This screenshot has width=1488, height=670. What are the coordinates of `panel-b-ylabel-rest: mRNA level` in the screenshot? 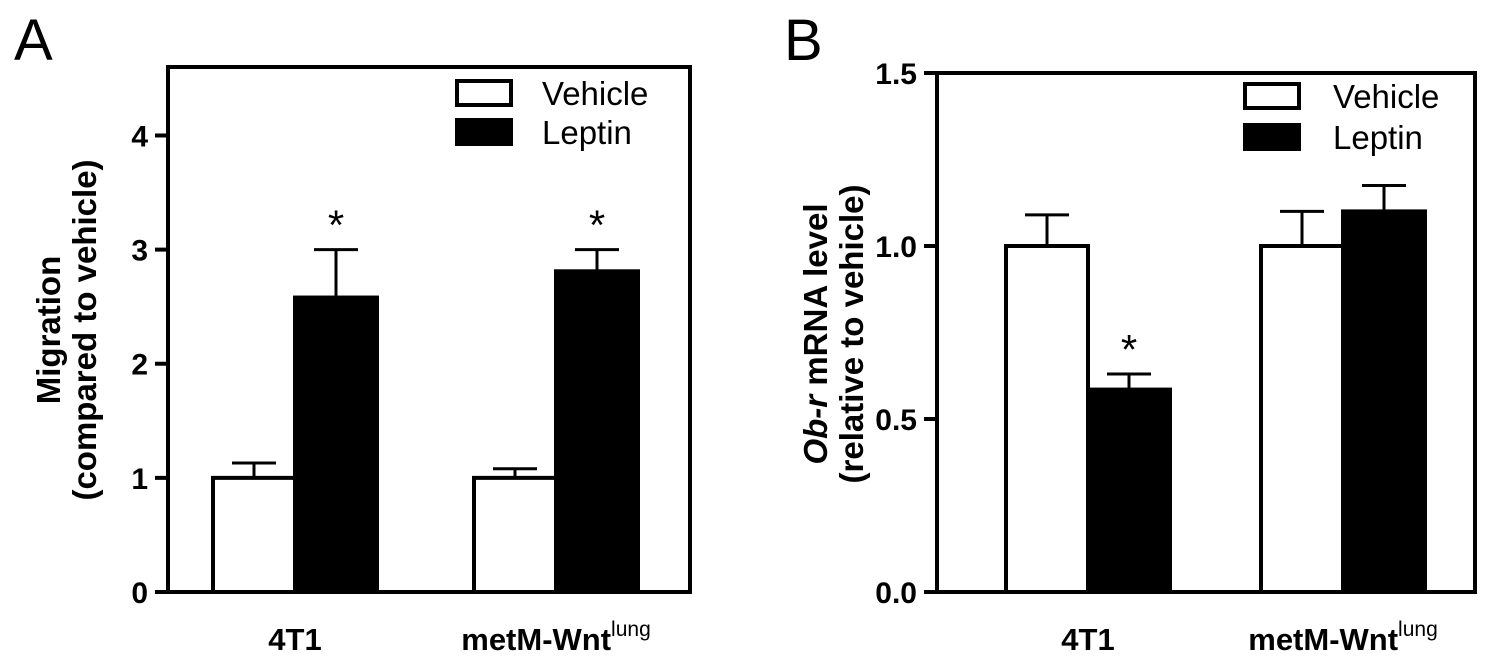 It's located at (815, 298).